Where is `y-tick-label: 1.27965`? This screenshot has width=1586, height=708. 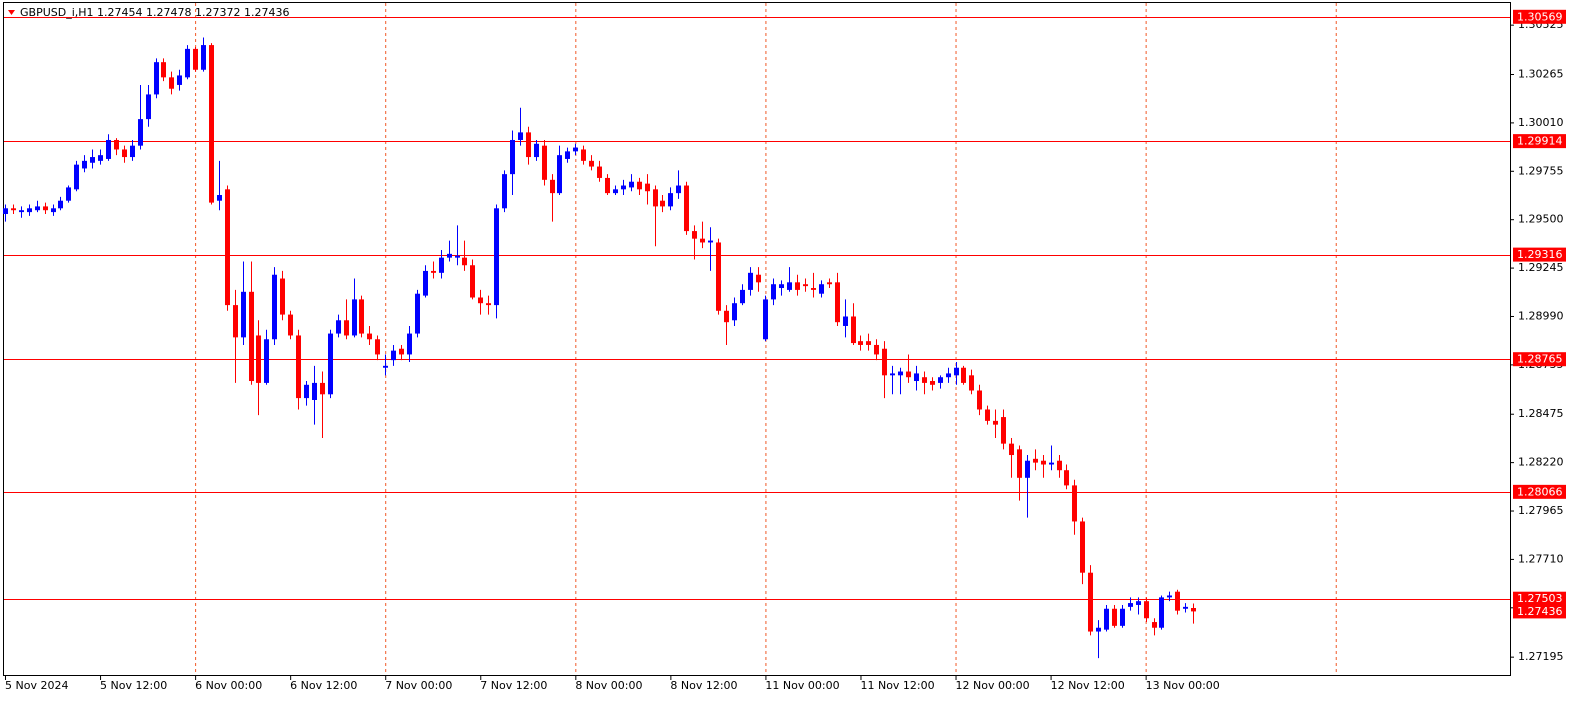 y-tick-label: 1.27965 is located at coordinates (1541, 510).